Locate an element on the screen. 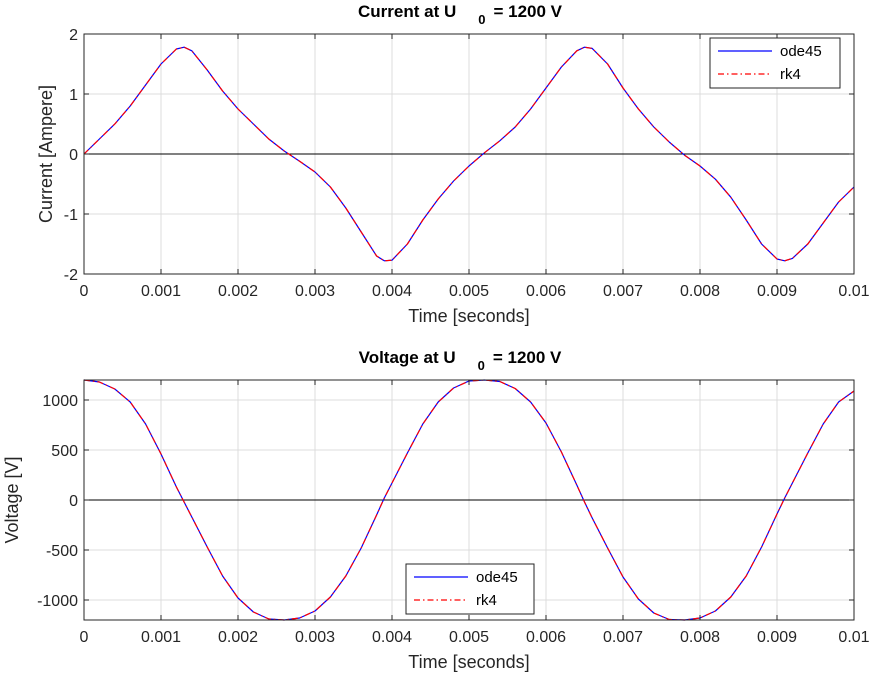  chart-title-main: Current at U is located at coordinates (407, 11).